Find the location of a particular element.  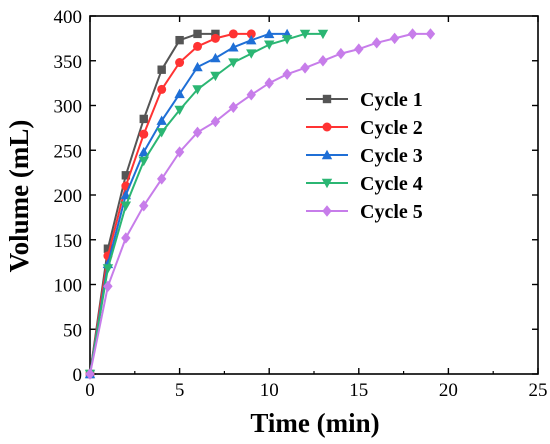

legend-item: Cycle 4 is located at coordinates (364, 184).